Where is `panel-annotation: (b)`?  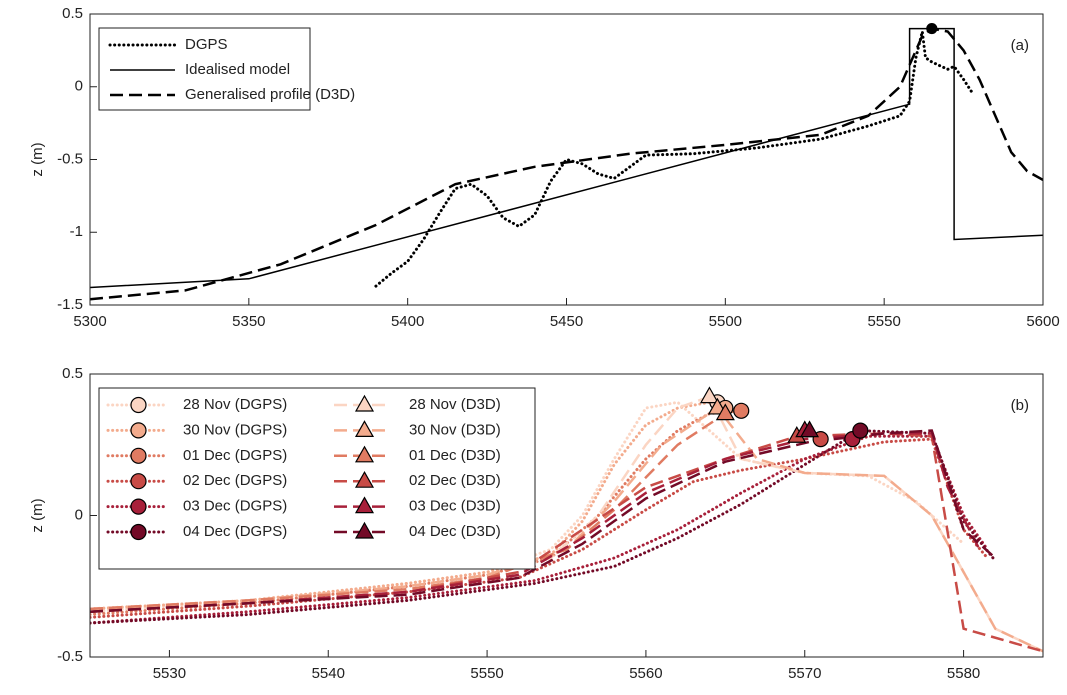 panel-annotation: (b) is located at coordinates (1020, 405).